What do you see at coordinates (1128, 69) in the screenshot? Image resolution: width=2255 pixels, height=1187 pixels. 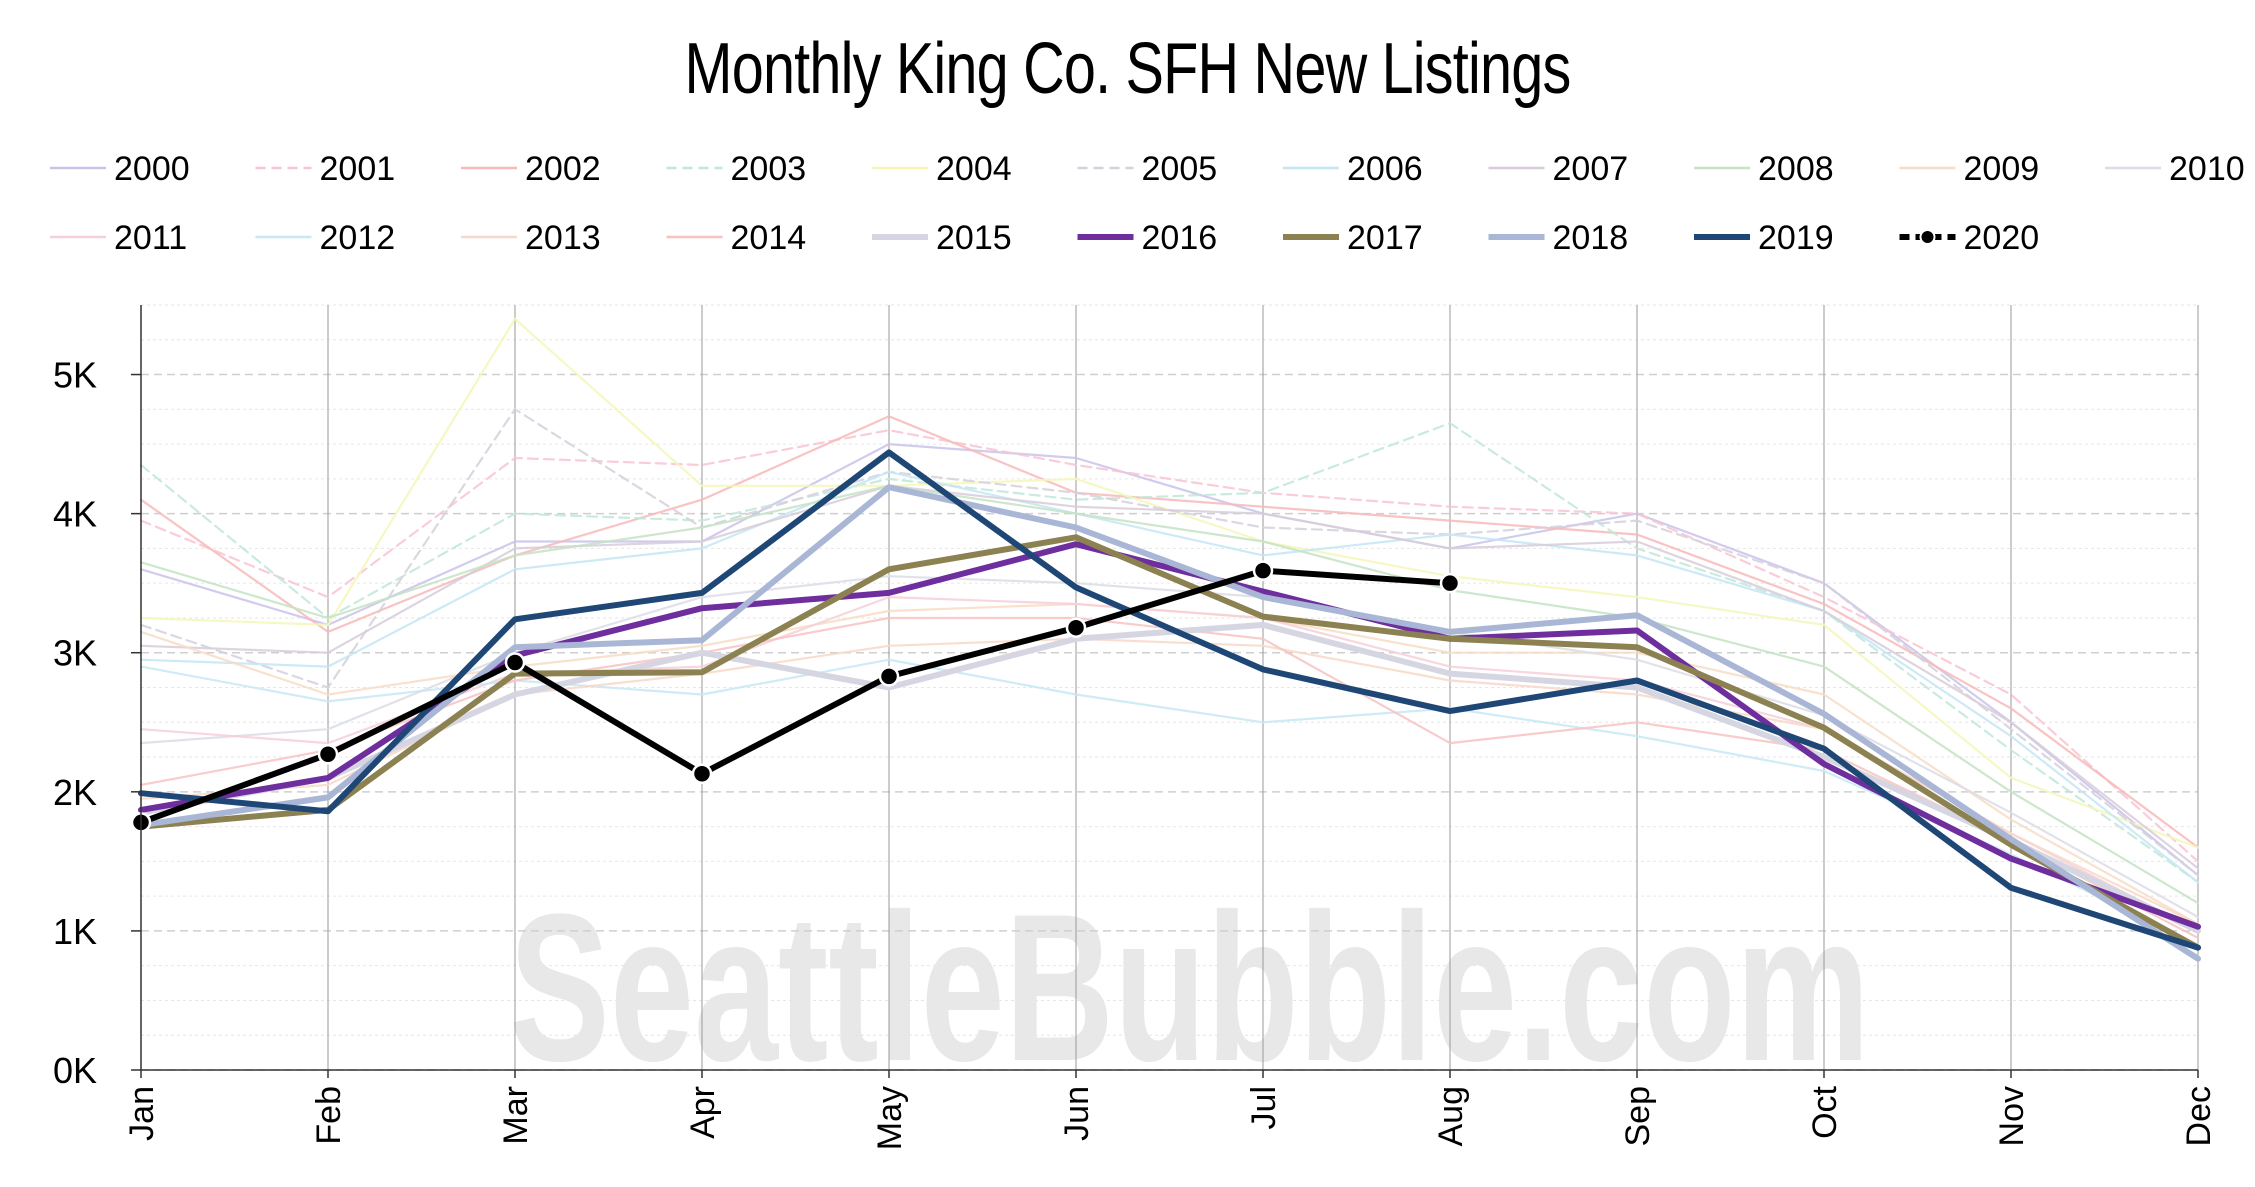 I see `chart-title: Monthly King Co. SFH New Listings` at bounding box center [1128, 69].